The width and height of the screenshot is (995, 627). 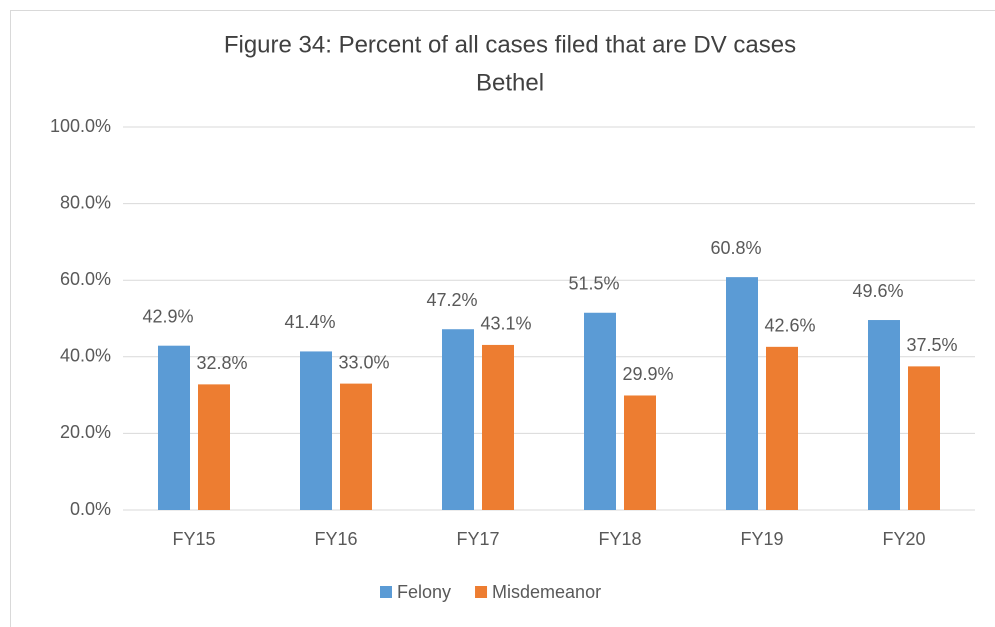 I want to click on x-tick-label: FY18, so click(x=619, y=539).